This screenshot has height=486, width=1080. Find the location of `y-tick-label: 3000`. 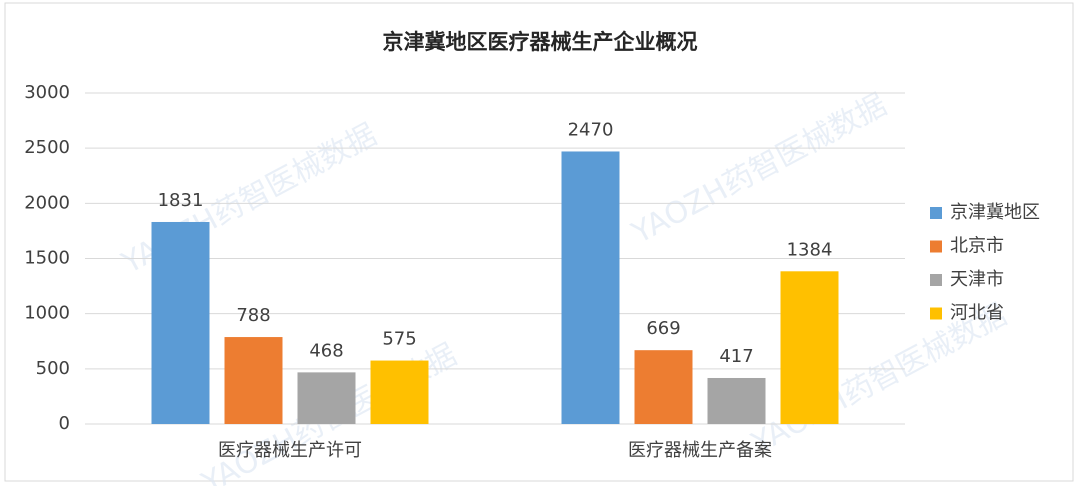

y-tick-label: 3000 is located at coordinates (47, 92).